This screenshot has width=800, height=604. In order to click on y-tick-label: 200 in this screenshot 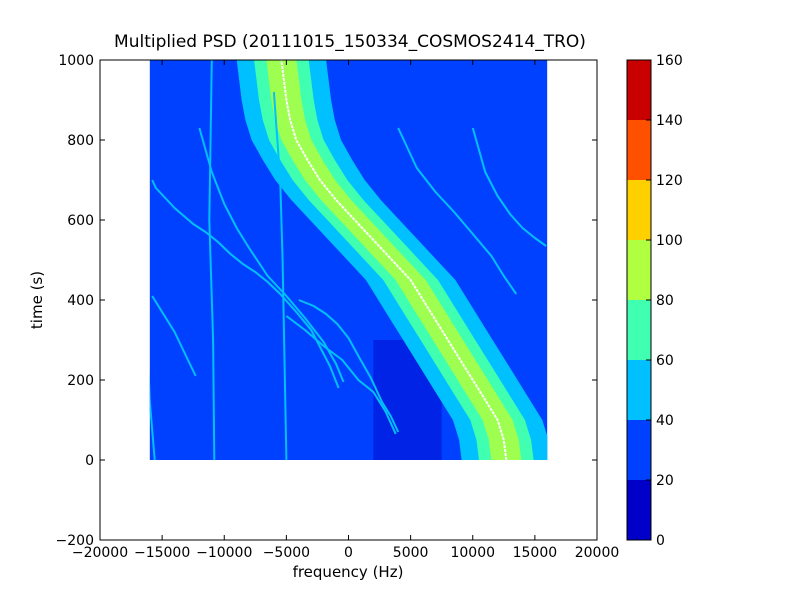, I will do `click(80, 381)`.